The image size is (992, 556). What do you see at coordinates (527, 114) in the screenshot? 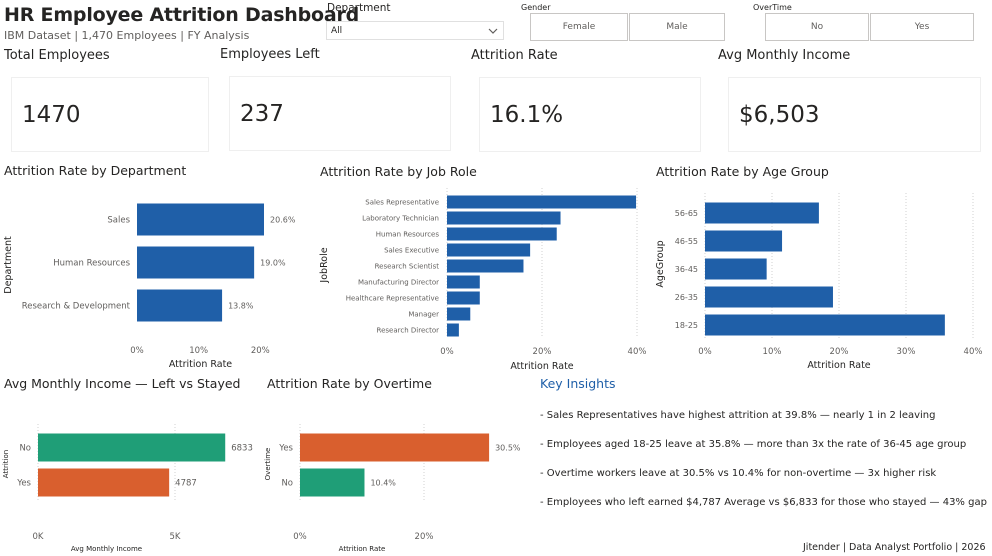
I see `kpi-attrition-rate-value: 16.1%` at bounding box center [527, 114].